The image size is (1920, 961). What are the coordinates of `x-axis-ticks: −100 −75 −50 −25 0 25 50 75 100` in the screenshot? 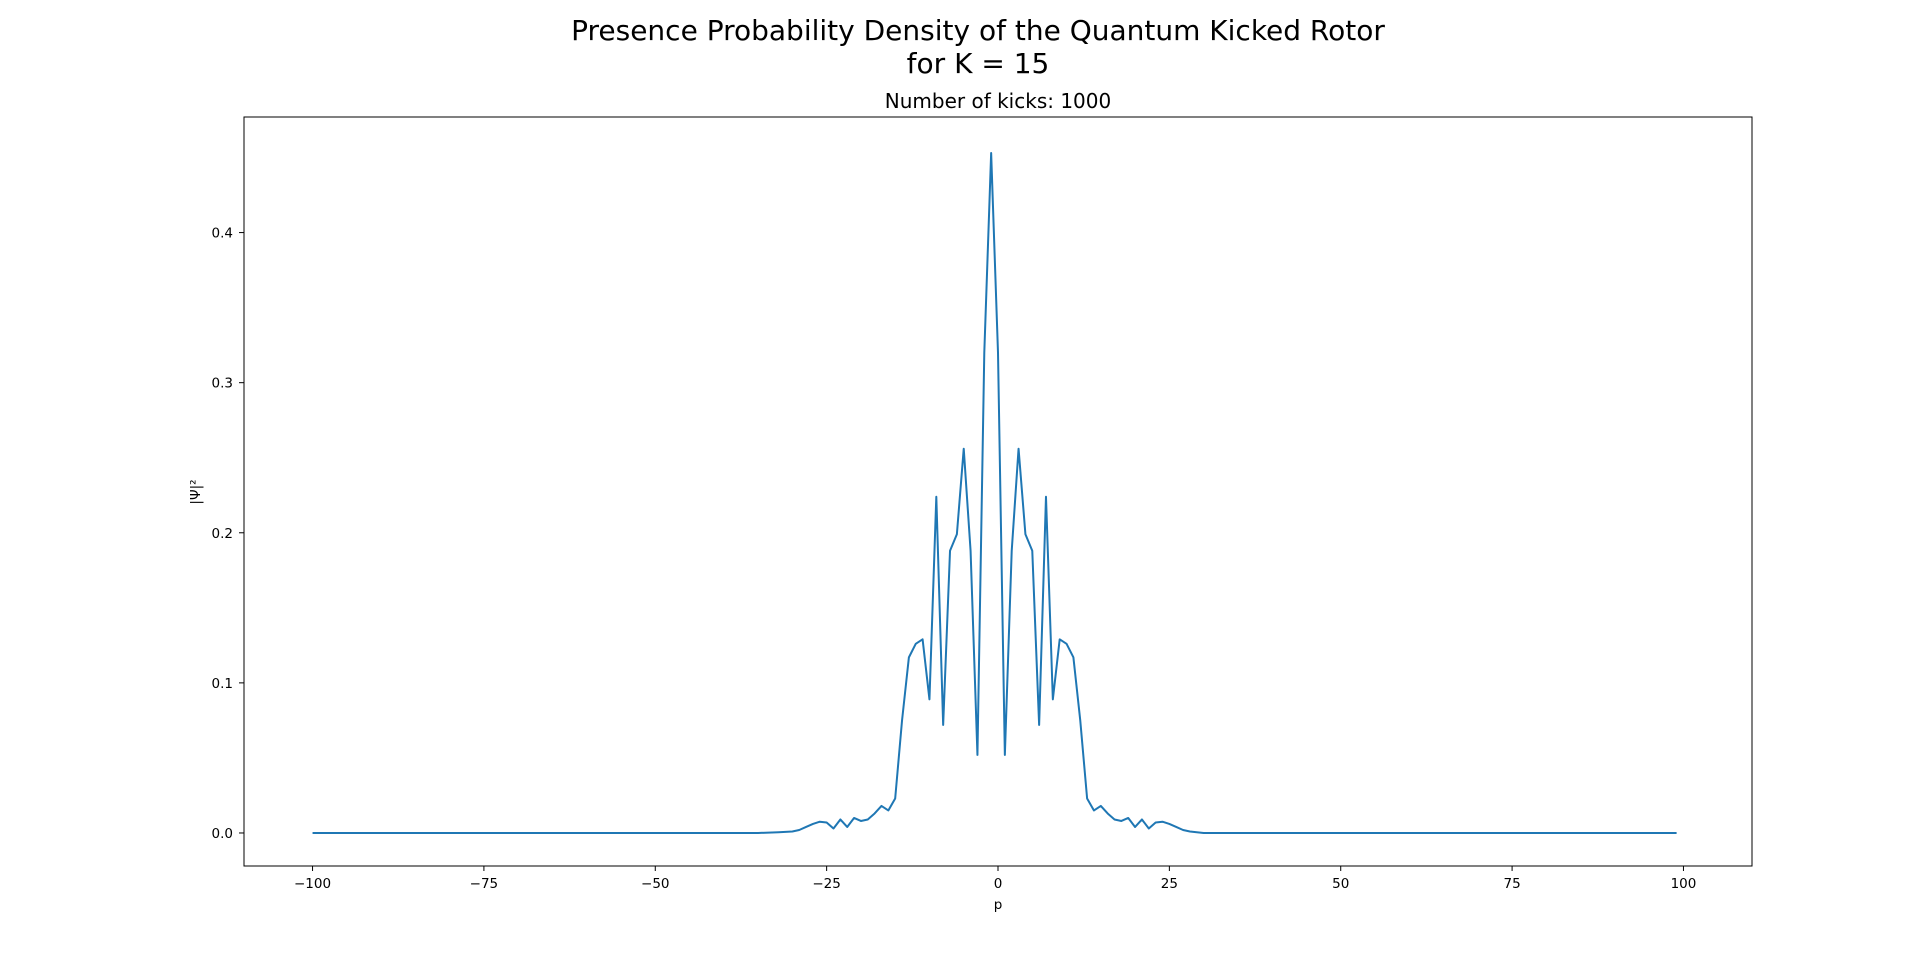 It's located at (995, 879).